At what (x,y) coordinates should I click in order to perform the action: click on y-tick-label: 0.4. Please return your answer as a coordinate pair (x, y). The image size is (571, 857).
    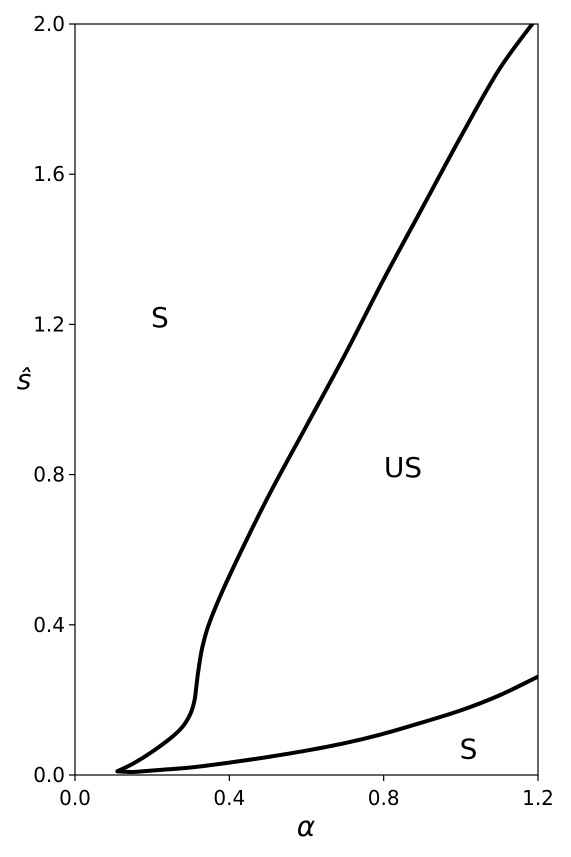
    Looking at the image, I should click on (49, 625).